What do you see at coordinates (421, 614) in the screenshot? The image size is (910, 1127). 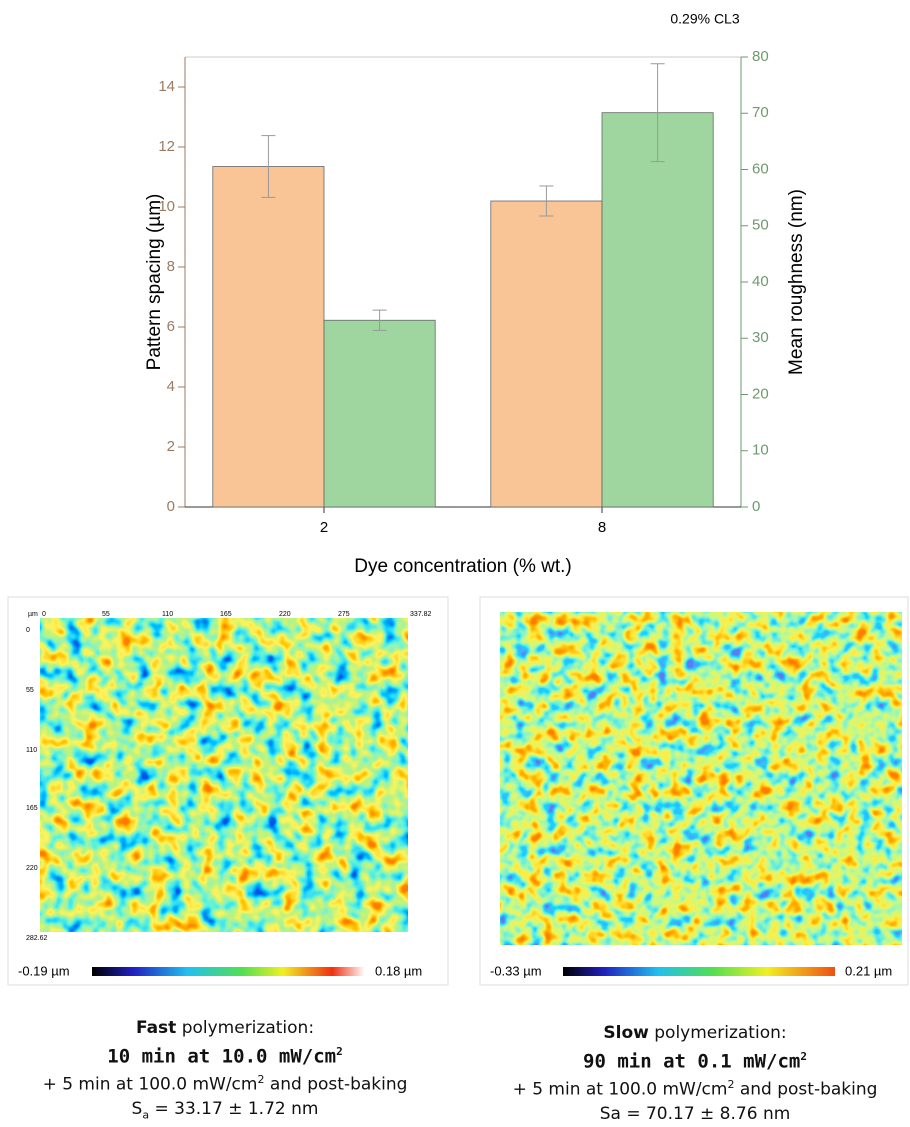 I see `image-x-tick: 337.82` at bounding box center [421, 614].